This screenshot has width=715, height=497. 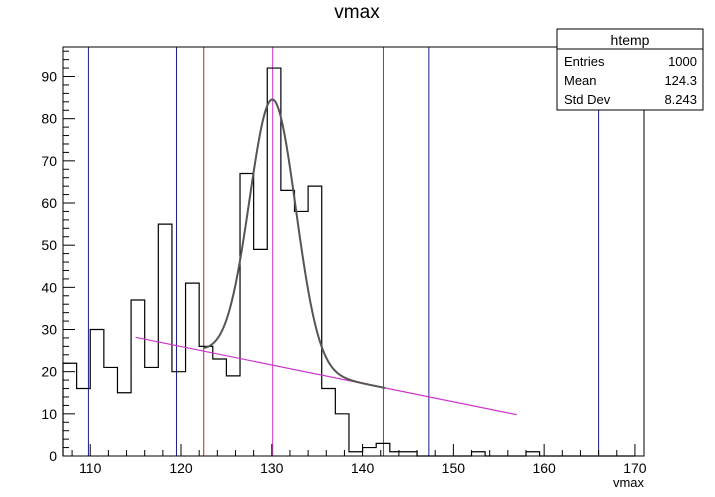 What do you see at coordinates (49, 287) in the screenshot?
I see `y-tick-label: 40` at bounding box center [49, 287].